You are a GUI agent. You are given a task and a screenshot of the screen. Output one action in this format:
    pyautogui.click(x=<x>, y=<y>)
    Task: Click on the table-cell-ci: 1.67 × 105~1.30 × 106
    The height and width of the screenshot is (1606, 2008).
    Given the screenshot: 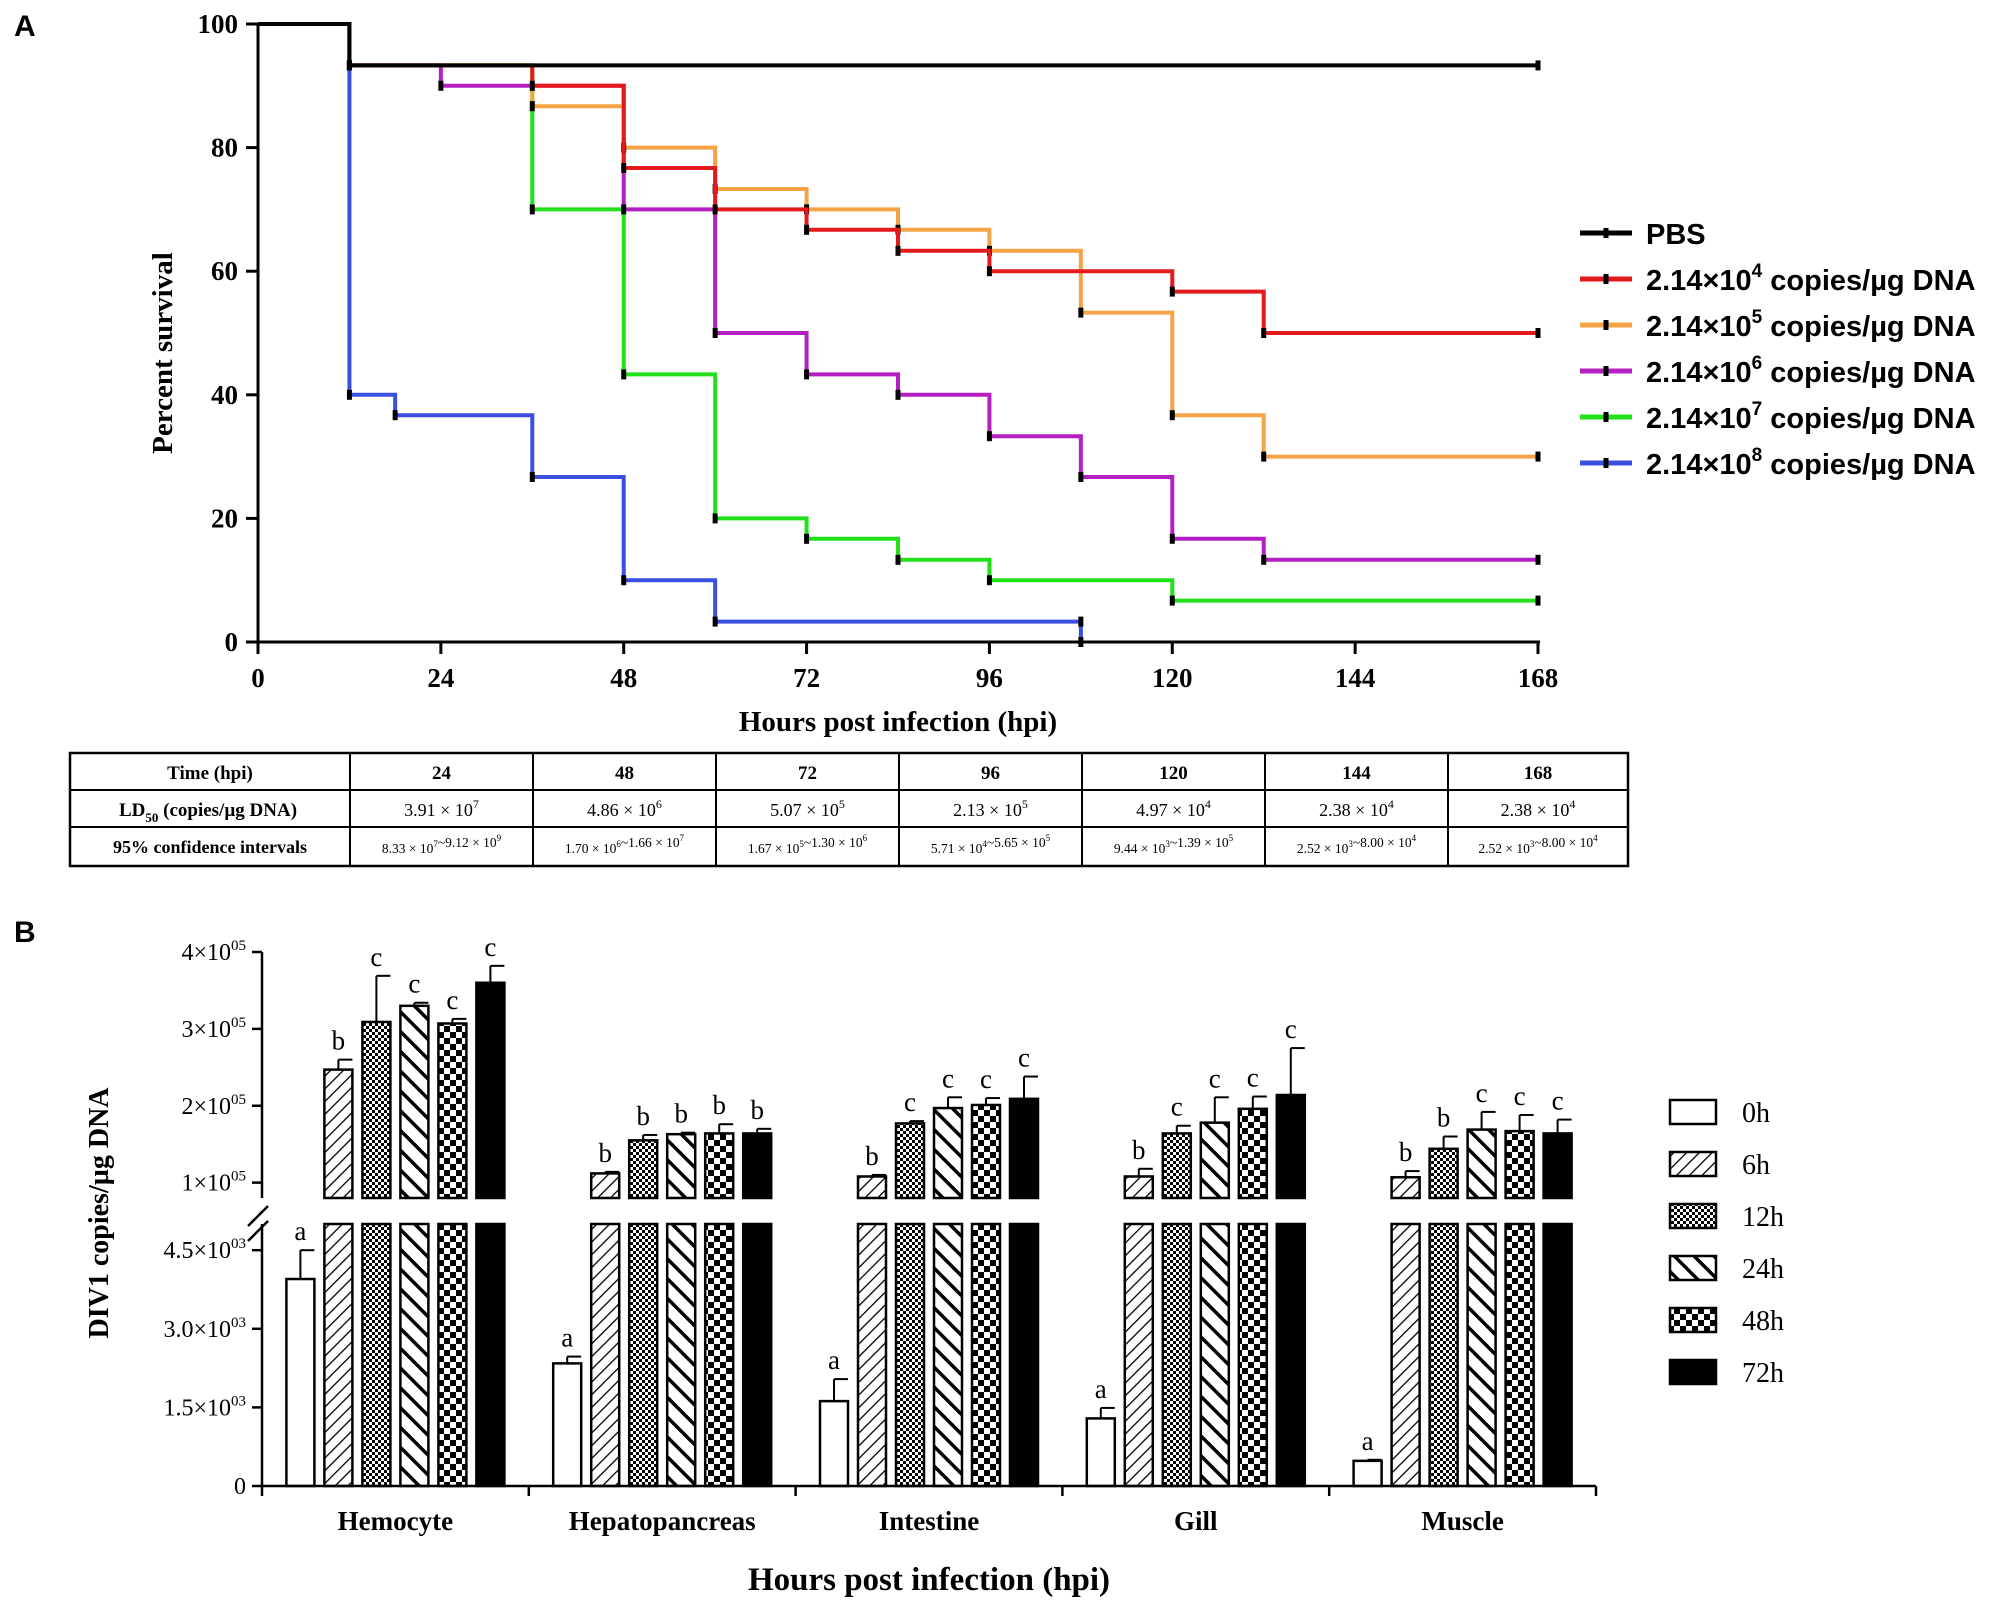 What is the action you would take?
    pyautogui.click(x=808, y=844)
    